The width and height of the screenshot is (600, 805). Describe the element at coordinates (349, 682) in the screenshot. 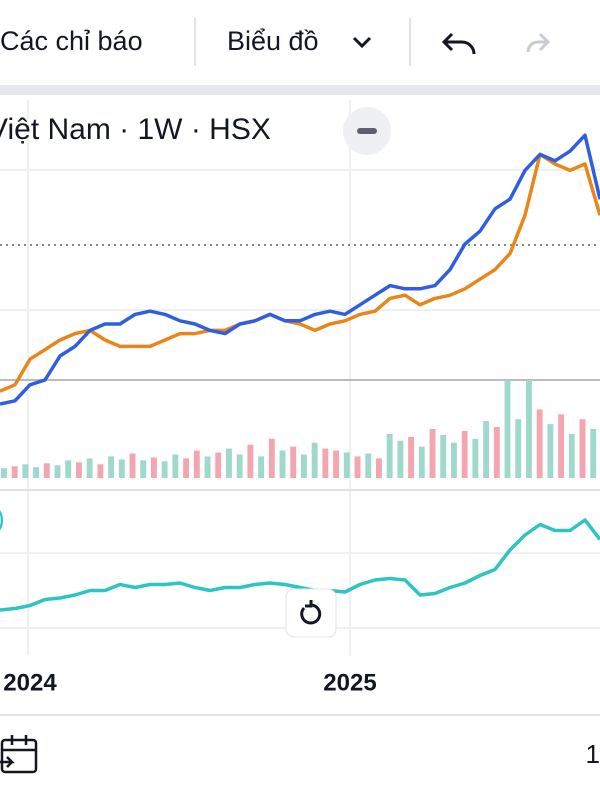

I see `x-tick-label: 2025` at that location.